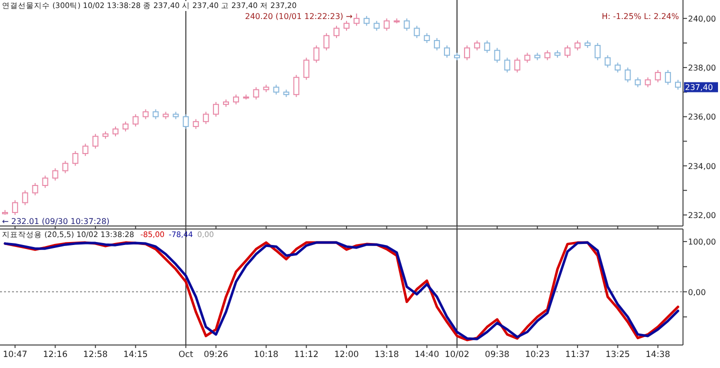 The width and height of the screenshot is (720, 368). Describe the element at coordinates (697, 292) in the screenshot. I see `y-tick-label: 0,00` at that location.